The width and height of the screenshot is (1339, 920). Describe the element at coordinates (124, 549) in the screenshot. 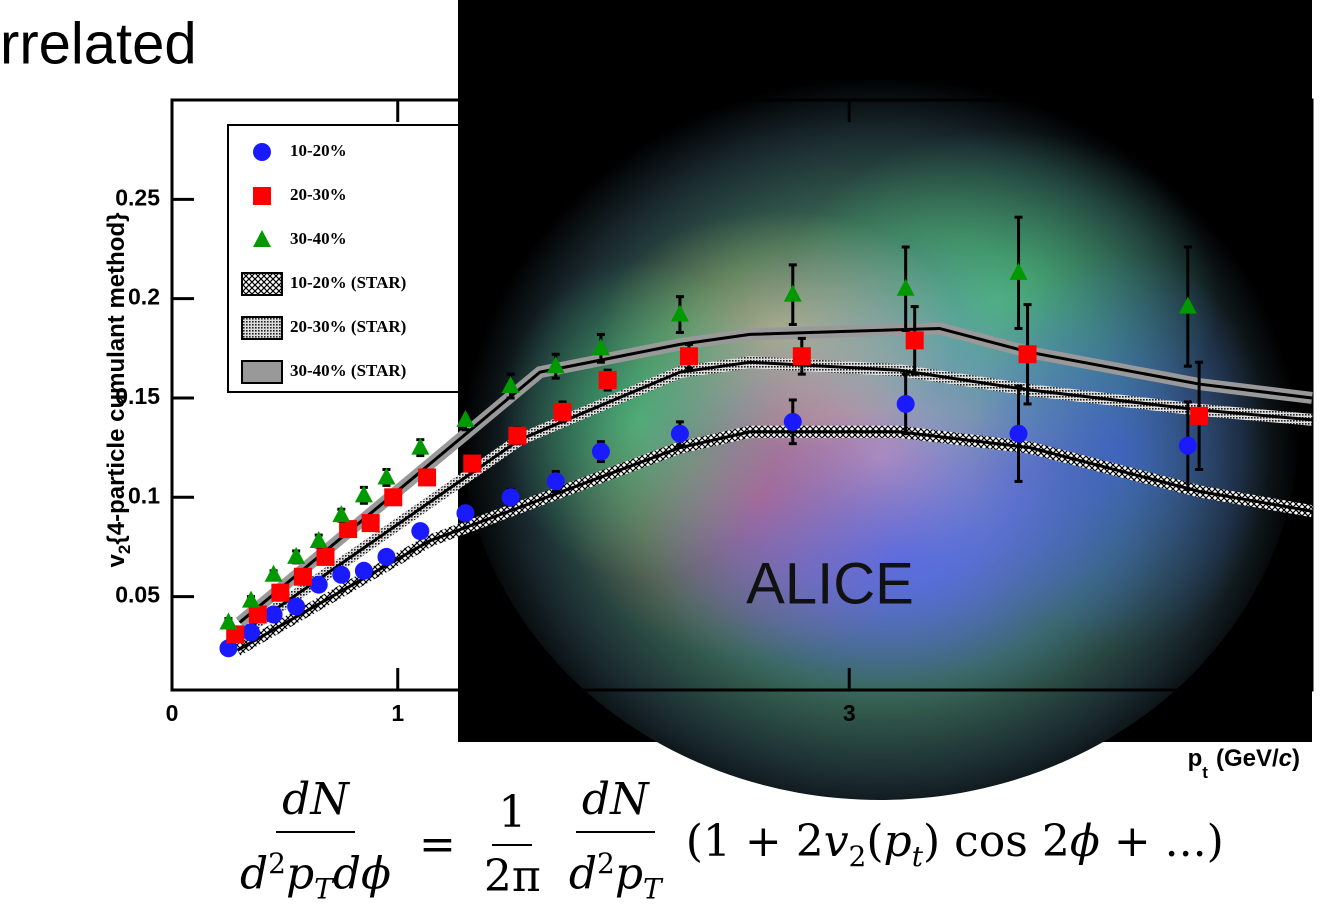

I see `y-label-sub: 2` at that location.